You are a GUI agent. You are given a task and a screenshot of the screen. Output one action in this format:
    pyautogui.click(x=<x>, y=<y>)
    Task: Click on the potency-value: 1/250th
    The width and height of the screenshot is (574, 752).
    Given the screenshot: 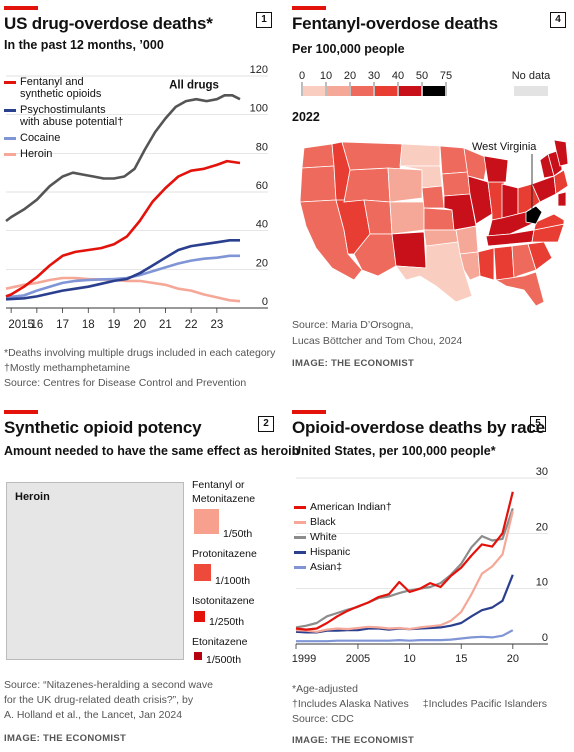 What is the action you would take?
    pyautogui.click(x=227, y=622)
    